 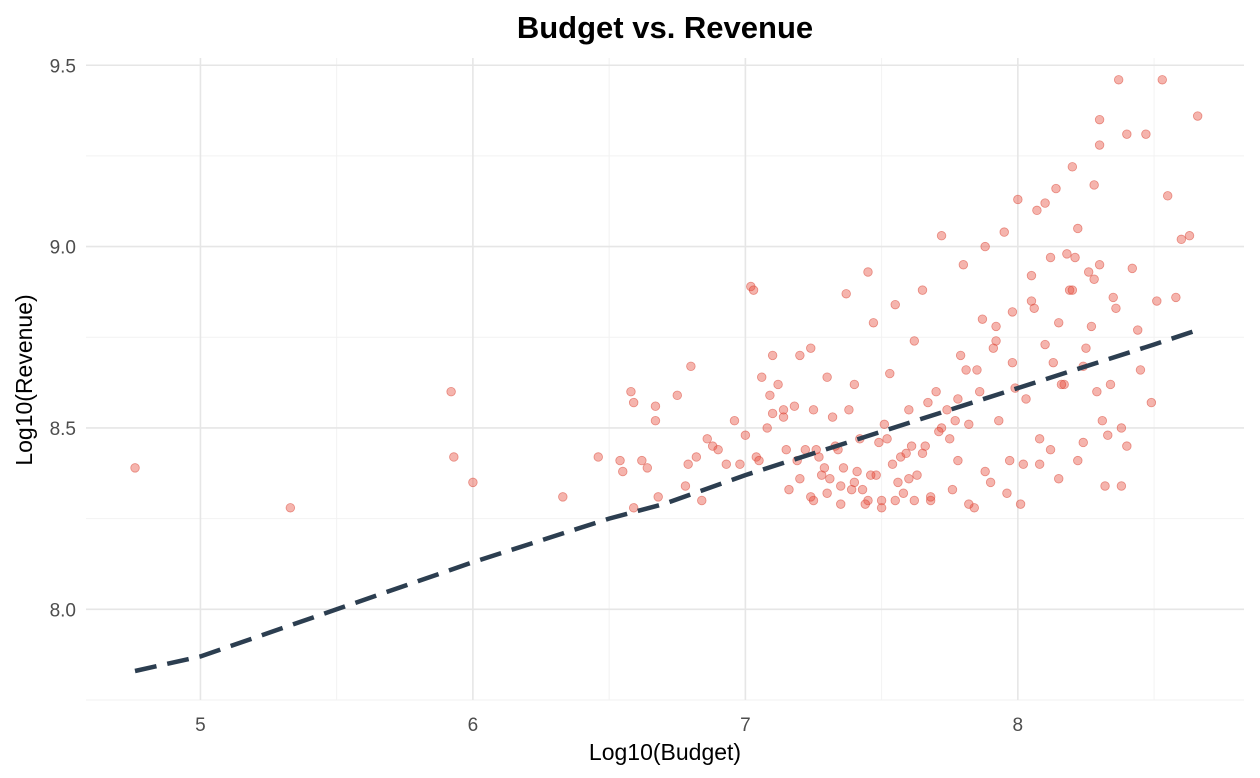 I want to click on y-tick-label: 9.5, so click(x=63, y=66).